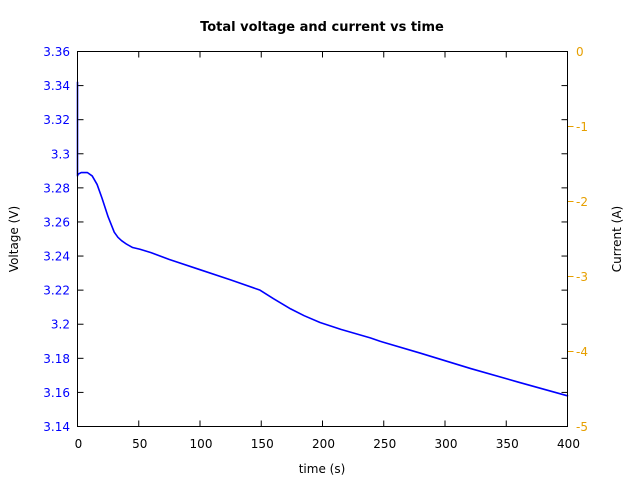  I want to click on y-tick-label: 3.18, so click(56, 359).